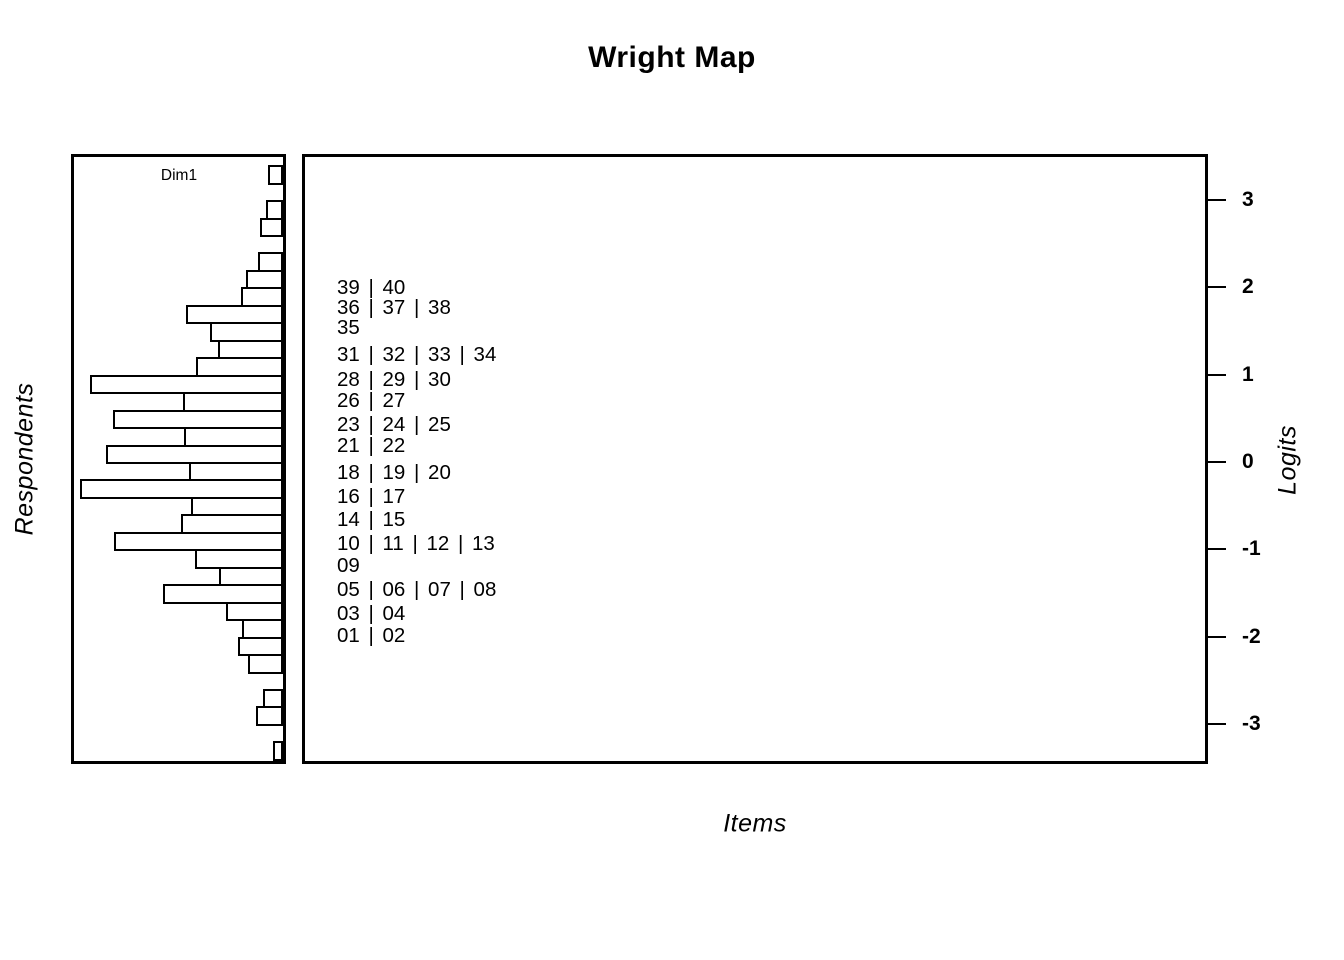 The image size is (1344, 960). I want to click on item-row: 31 | 32 | 33 | 34, so click(417, 355).